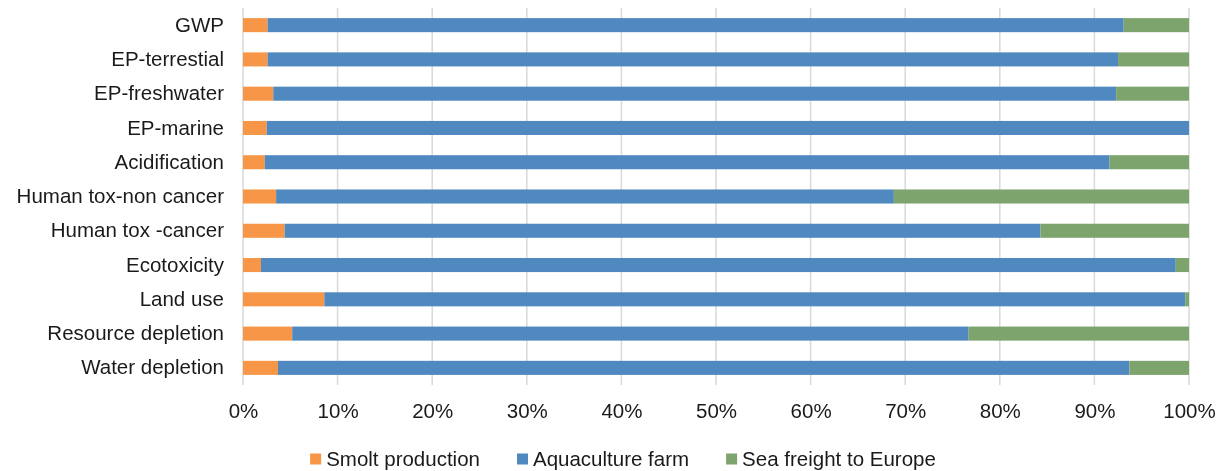 This screenshot has width=1222, height=471. What do you see at coordinates (1095, 410) in the screenshot?
I see `x-tick-label: 90%` at bounding box center [1095, 410].